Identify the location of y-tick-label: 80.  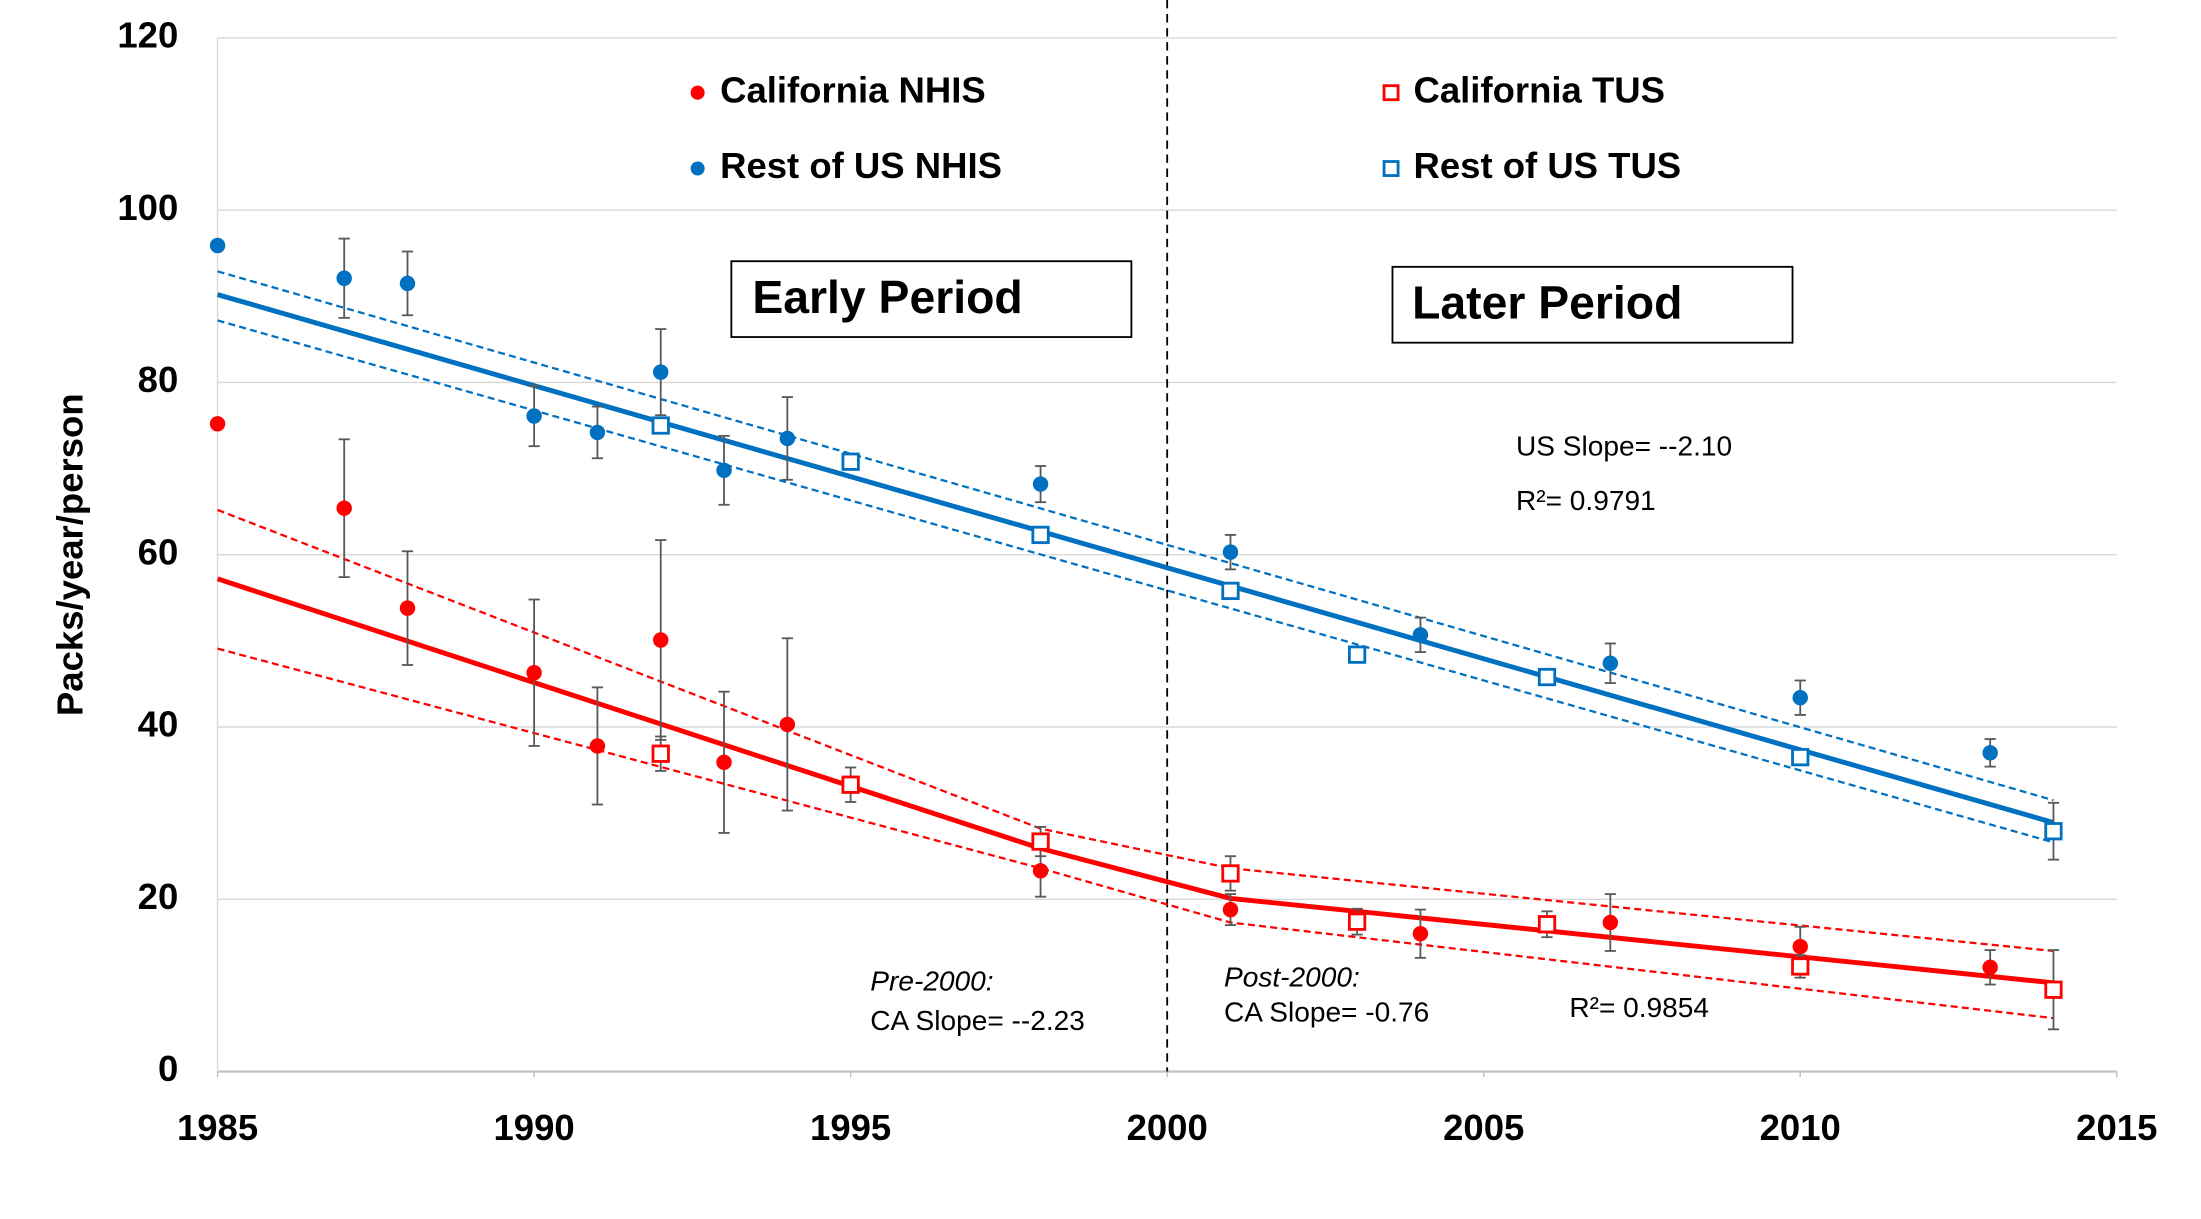
(158, 379).